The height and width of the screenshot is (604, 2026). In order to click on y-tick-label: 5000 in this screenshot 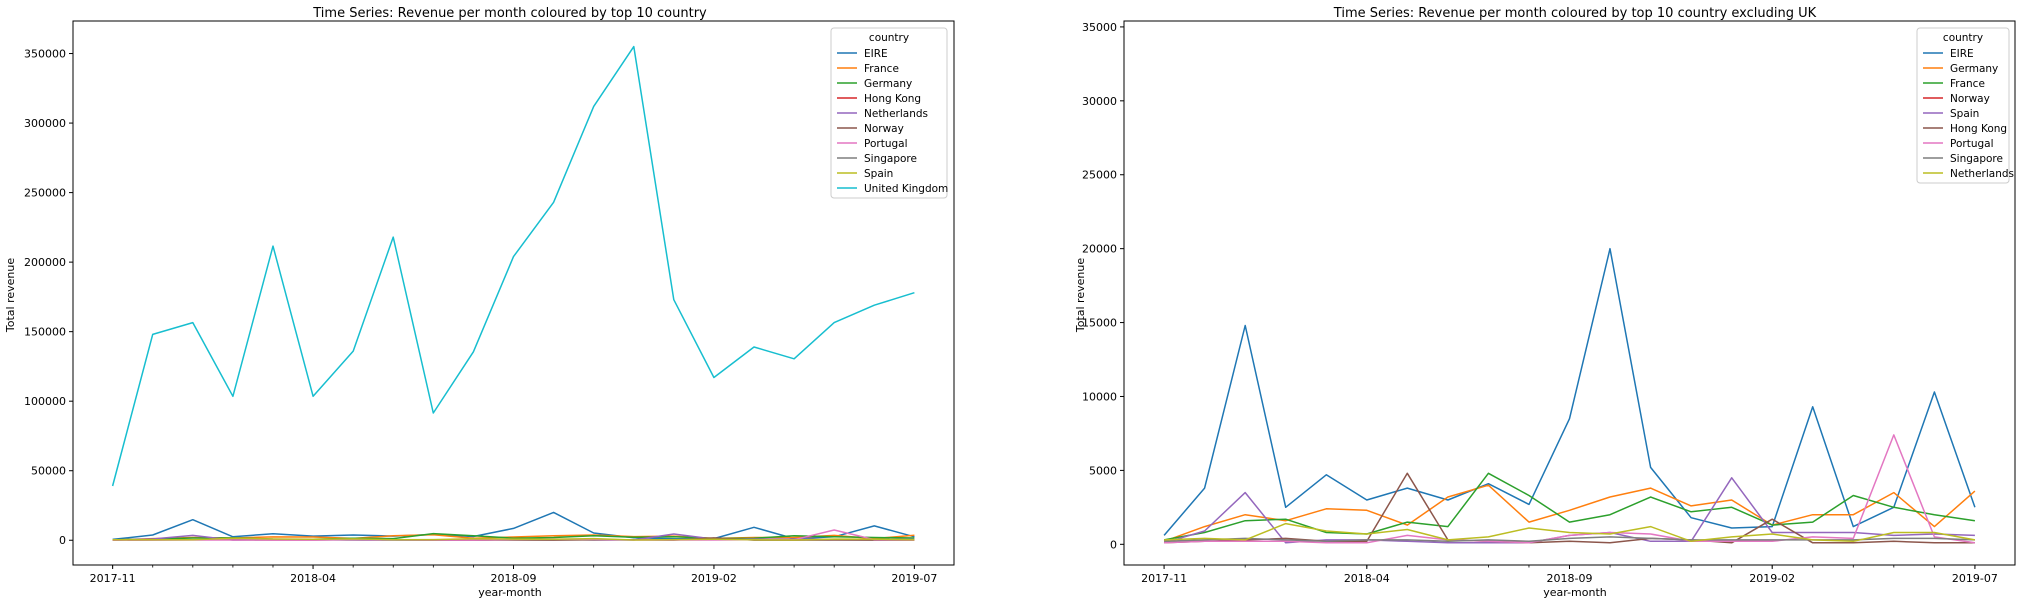, I will do `click(1103, 470)`.